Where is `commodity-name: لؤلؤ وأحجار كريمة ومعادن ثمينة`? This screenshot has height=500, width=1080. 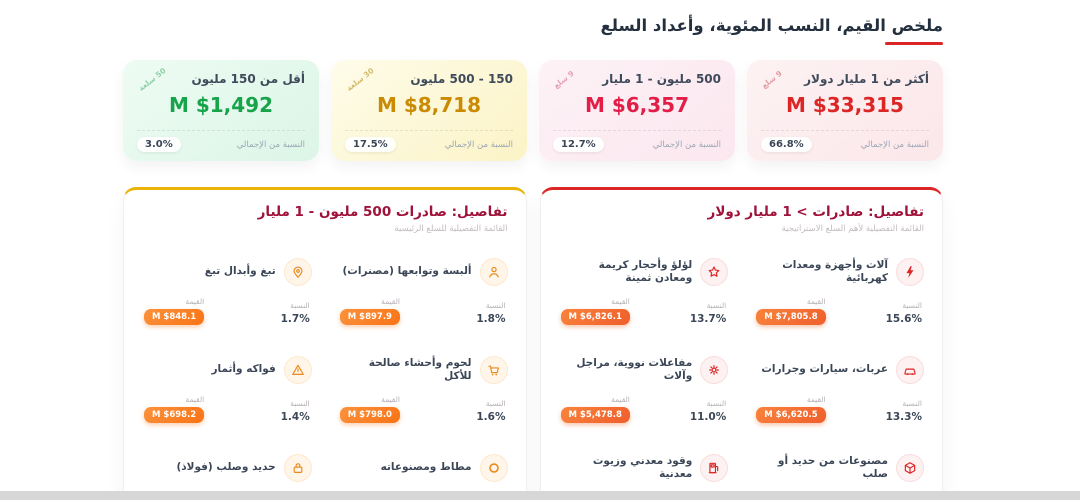 commodity-name: لؤلؤ وأحجار كريمة ومعادن ثمينة is located at coordinates (645, 271).